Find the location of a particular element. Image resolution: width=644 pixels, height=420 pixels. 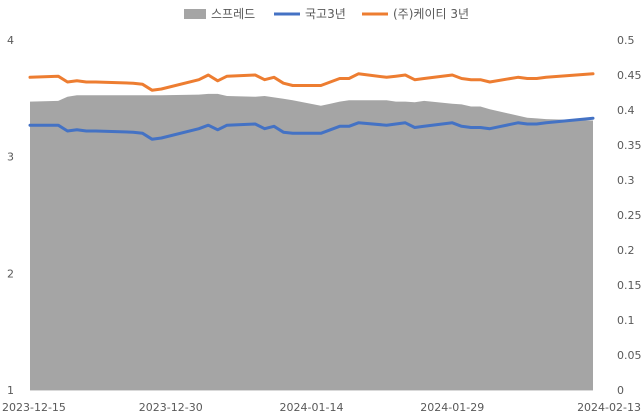

y-left-tick-label: 4 is located at coordinates (10, 40).